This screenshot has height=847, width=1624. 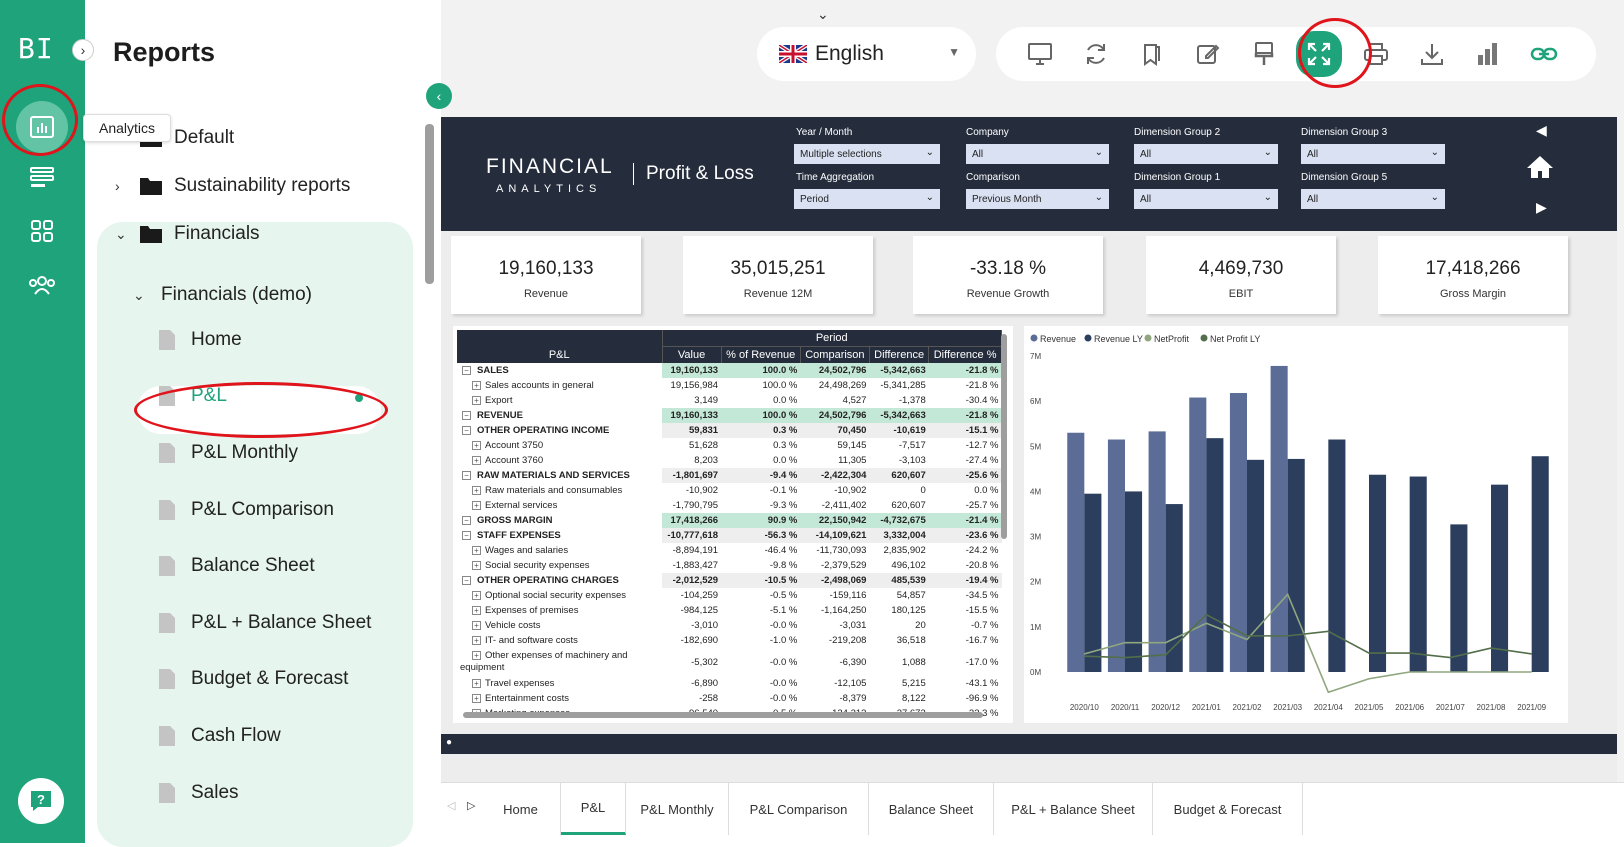 What do you see at coordinates (1376, 54) in the screenshot?
I see `print-button` at bounding box center [1376, 54].